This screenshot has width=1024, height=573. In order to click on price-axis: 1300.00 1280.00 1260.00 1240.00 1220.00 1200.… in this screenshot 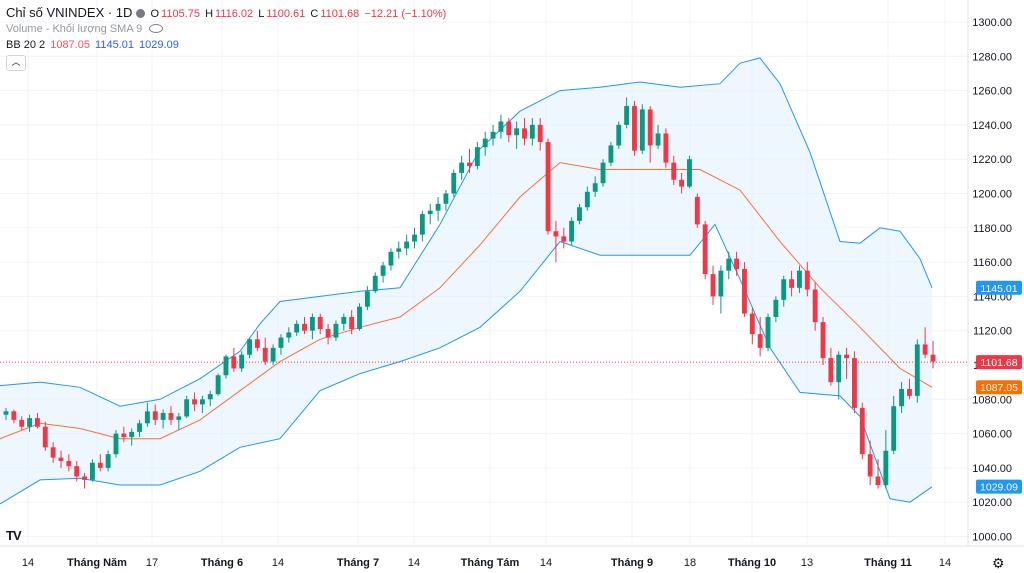, I will do `click(992, 280)`.